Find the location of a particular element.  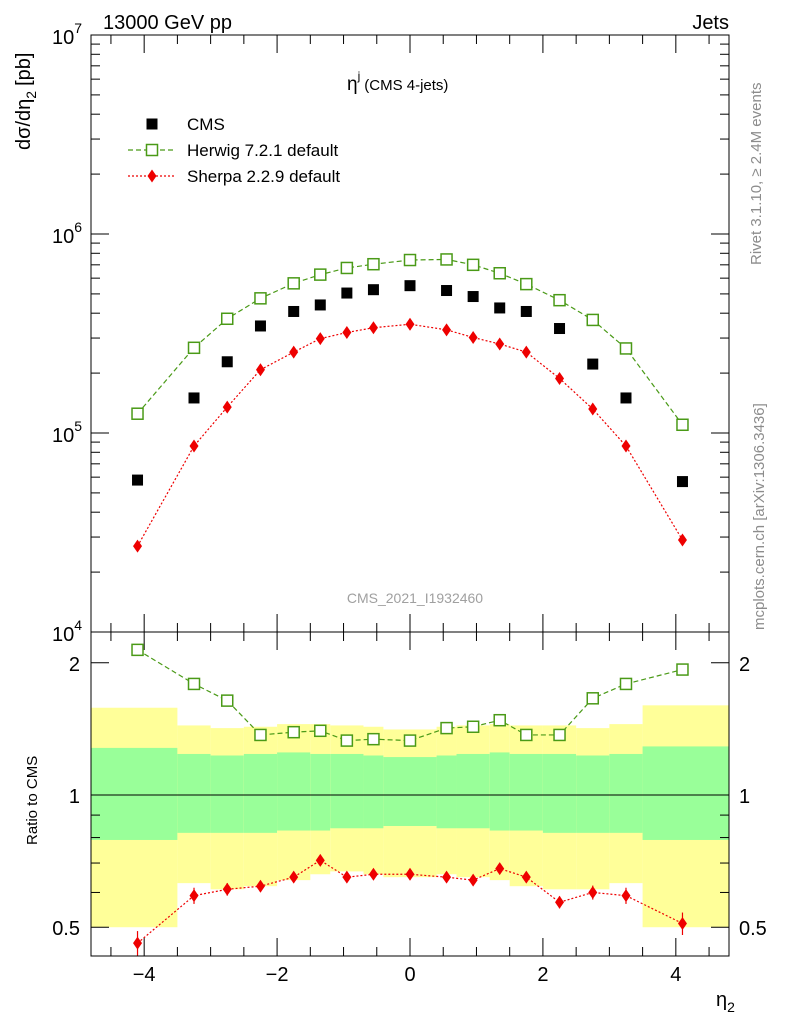

y-tick-label-exponent: 4 is located at coordinates (78, 625).